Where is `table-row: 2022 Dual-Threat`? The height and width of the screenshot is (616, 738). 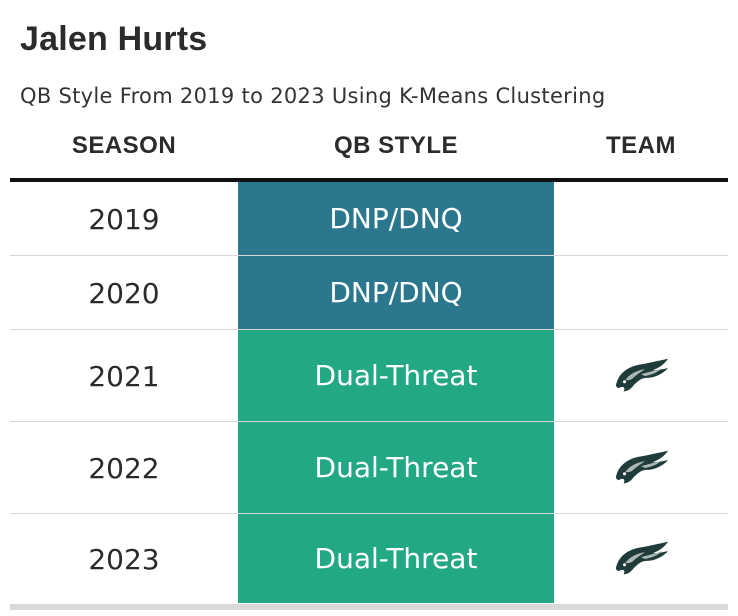
table-row: 2022 Dual-Threat is located at coordinates (369, 468).